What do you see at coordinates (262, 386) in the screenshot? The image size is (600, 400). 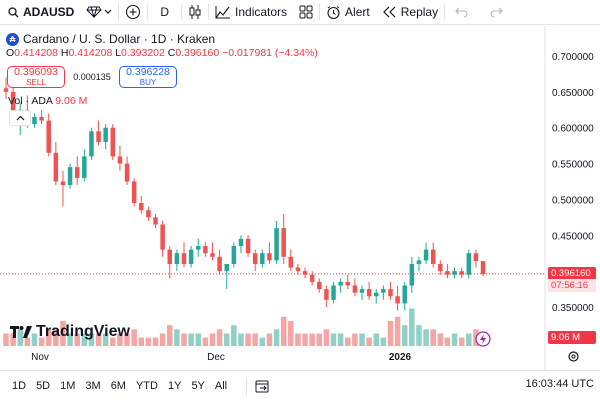 I see `calendar-arrow-icon` at bounding box center [262, 386].